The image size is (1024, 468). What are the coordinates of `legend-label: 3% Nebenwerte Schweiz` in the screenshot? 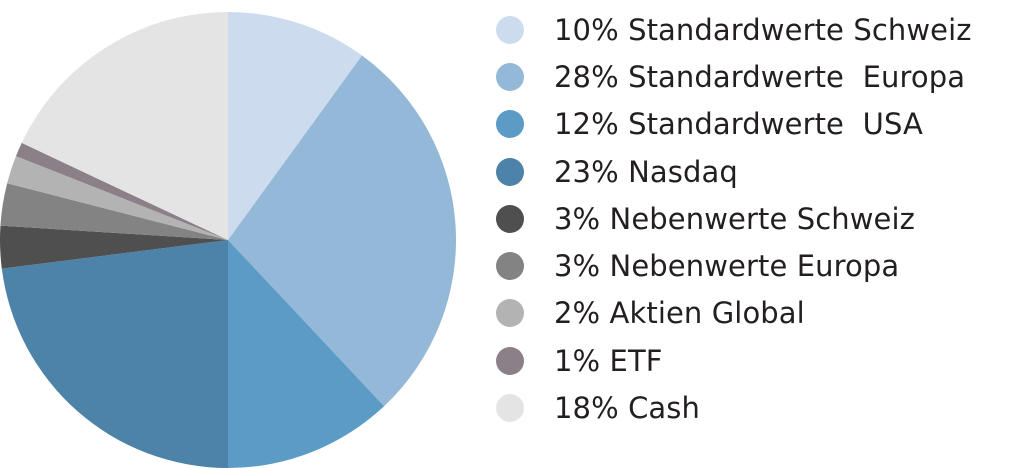 It's located at (734, 218).